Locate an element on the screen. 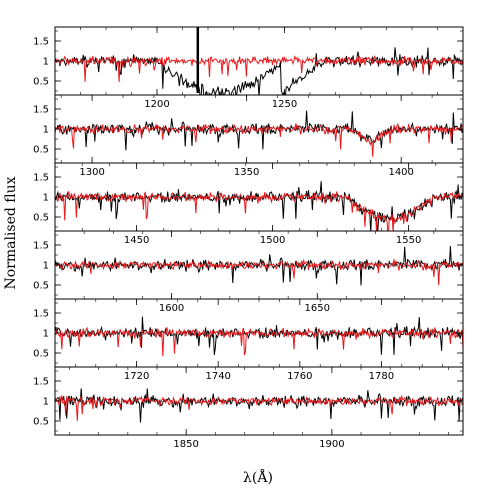 This screenshot has width=491, height=491. x-tick-label: 1850 is located at coordinates (185, 444).